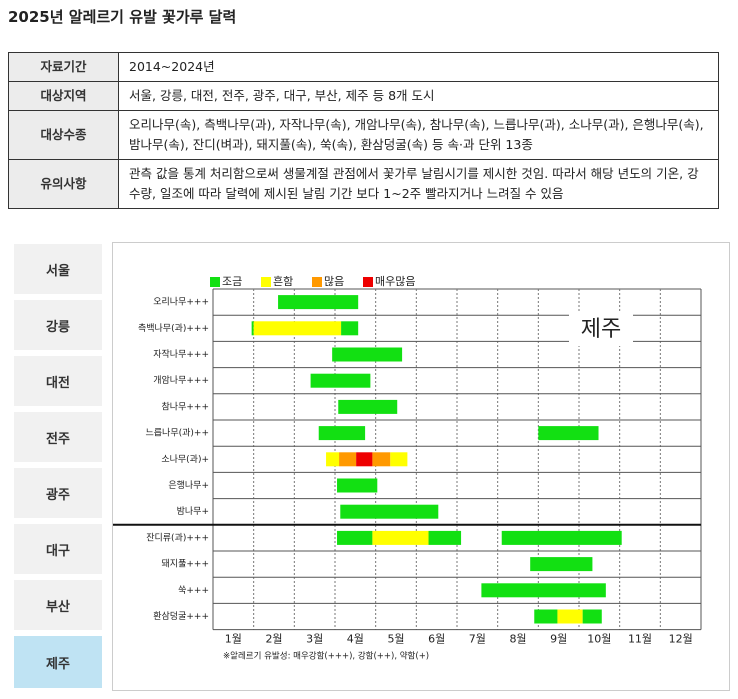 The width and height of the screenshot is (738, 699). What do you see at coordinates (326, 656) in the screenshot?
I see `footnote: ※알레르기 유발성: 매우강함(+++), 강함(++), 약함(+)` at bounding box center [326, 656].